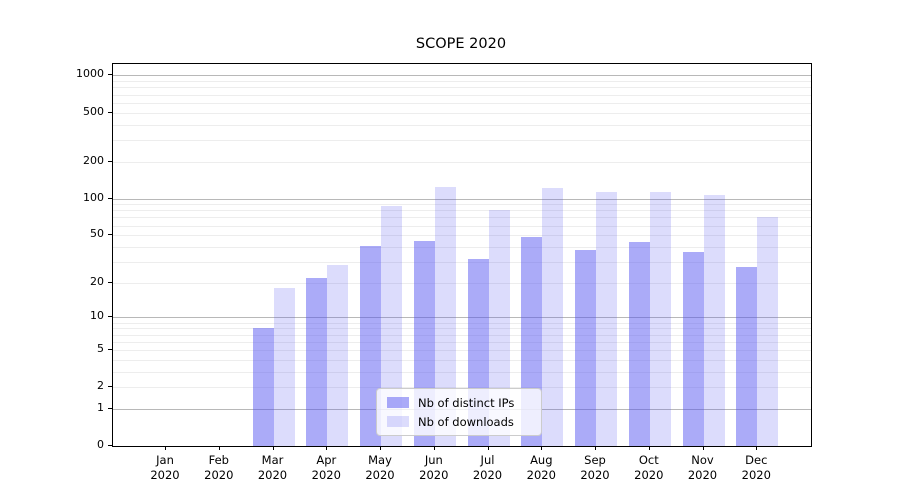  What do you see at coordinates (326, 460) in the screenshot?
I see `x-tick-label-line: Apr` at bounding box center [326, 460].